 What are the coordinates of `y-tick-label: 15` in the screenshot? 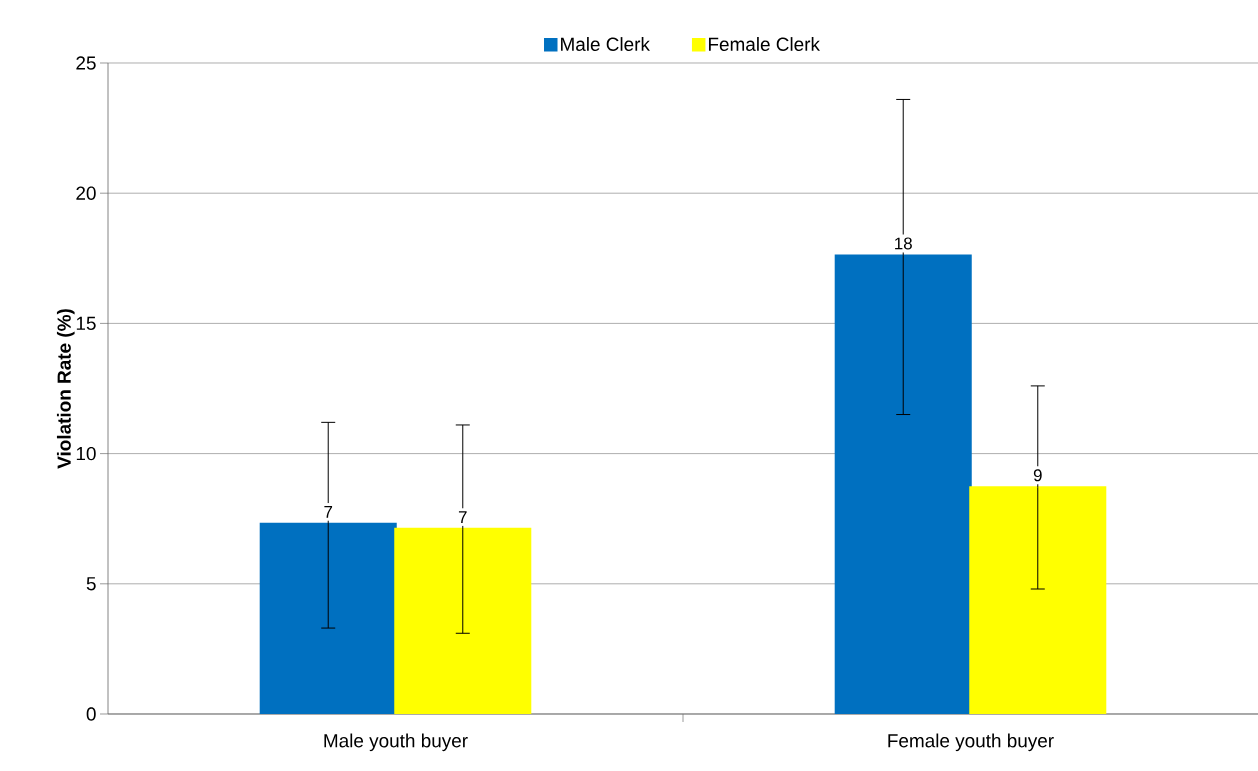 It's located at (86, 323).